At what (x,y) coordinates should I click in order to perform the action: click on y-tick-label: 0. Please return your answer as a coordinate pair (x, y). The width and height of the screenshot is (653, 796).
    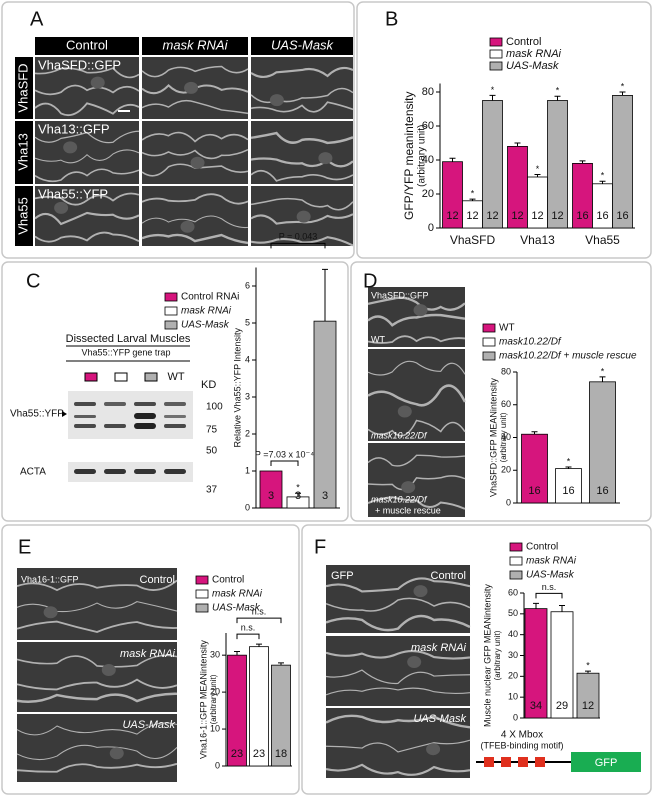
    Looking at the image, I should click on (515, 717).